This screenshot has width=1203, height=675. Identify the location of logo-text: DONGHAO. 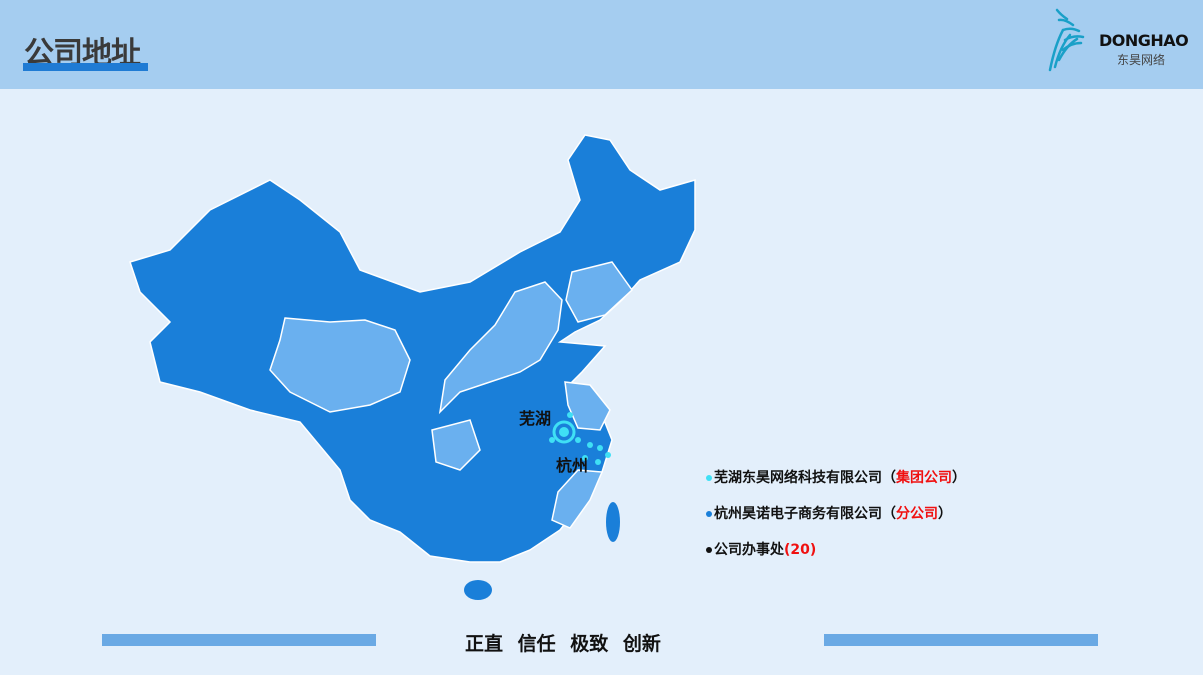
(1144, 40).